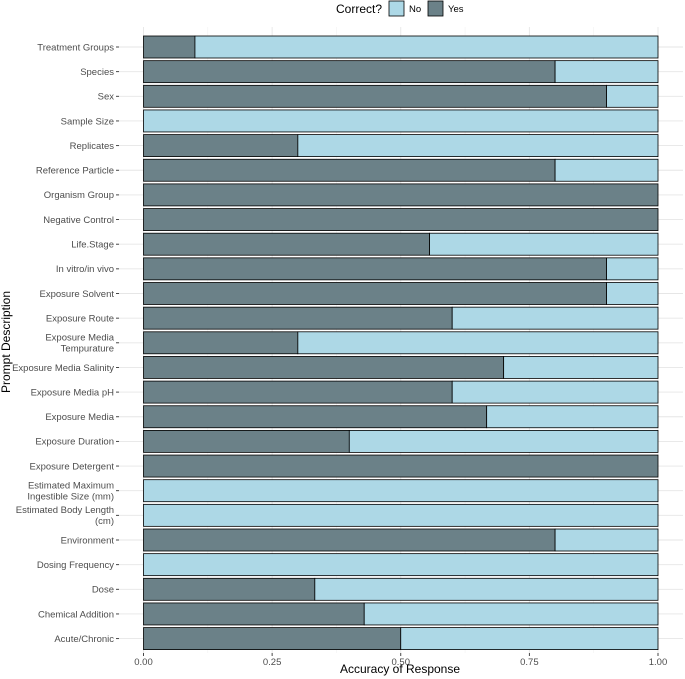  Describe the element at coordinates (65, 516) in the screenshot. I see `y-tick-label: Estimated Body Length (cm)` at that location.